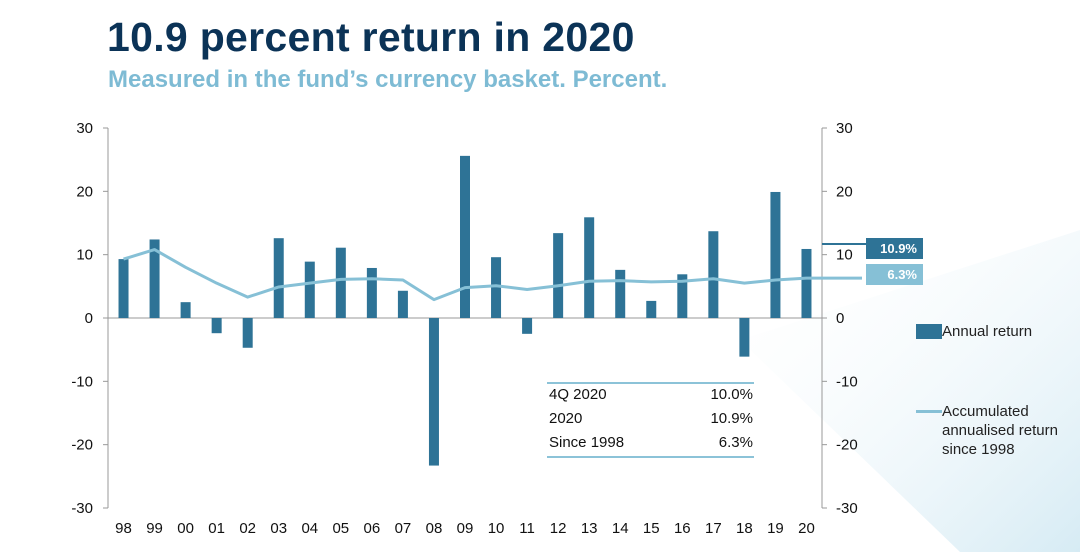 This screenshot has width=1080, height=552. What do you see at coordinates (154, 528) in the screenshot?
I see `x-tick-label: 99` at bounding box center [154, 528].